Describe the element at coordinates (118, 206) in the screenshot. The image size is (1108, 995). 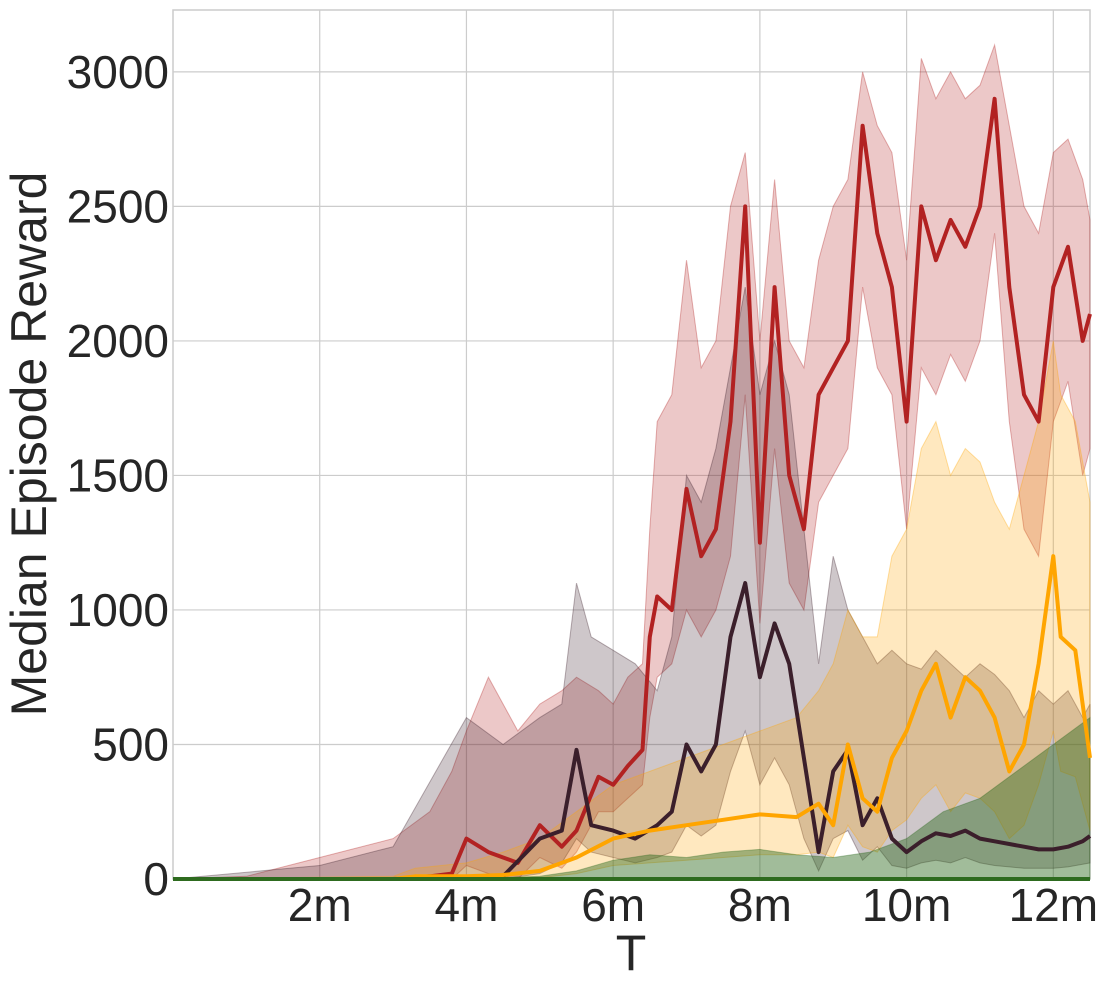
I see `y-tick-label: 2500` at that location.